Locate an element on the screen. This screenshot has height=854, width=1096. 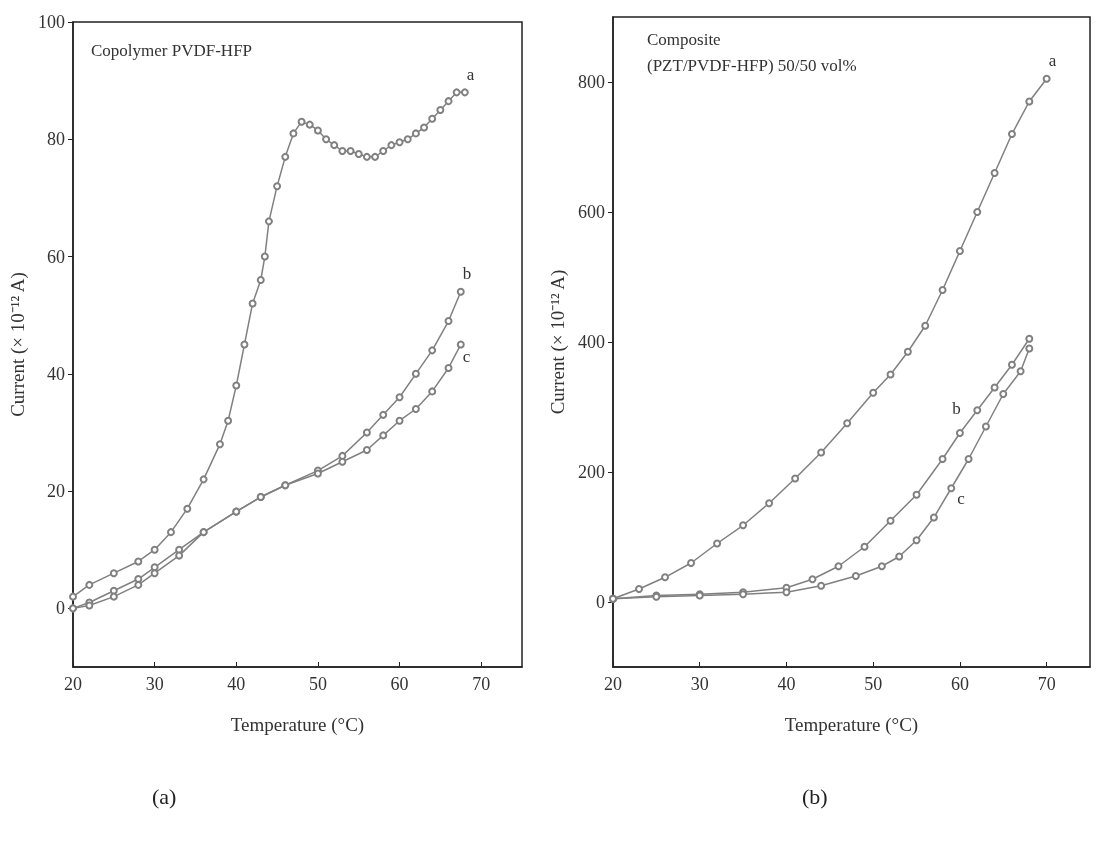
text: Copolymer PVDF-HFP is located at coordinates (172, 50).